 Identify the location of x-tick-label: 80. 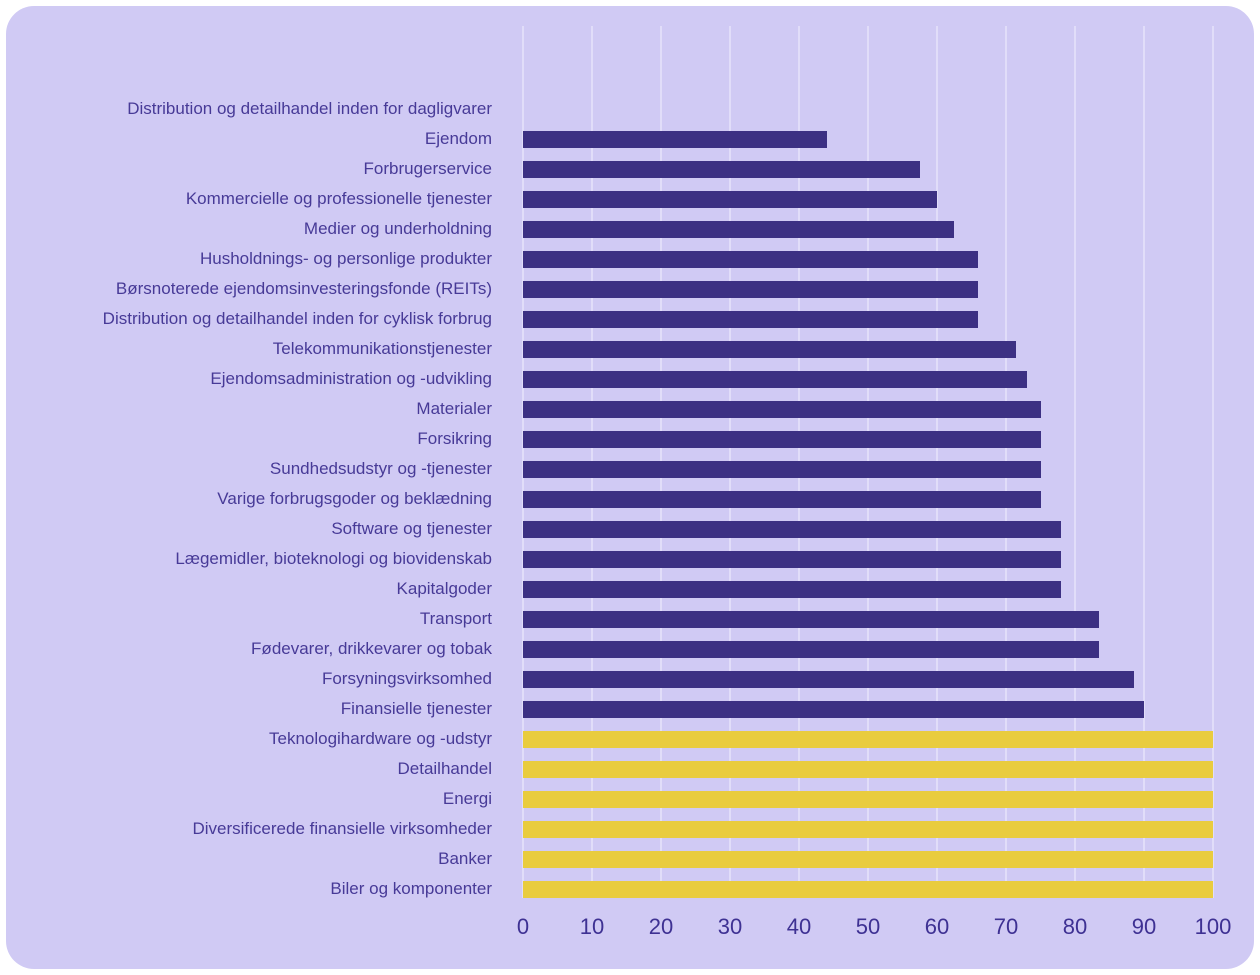
(1075, 926).